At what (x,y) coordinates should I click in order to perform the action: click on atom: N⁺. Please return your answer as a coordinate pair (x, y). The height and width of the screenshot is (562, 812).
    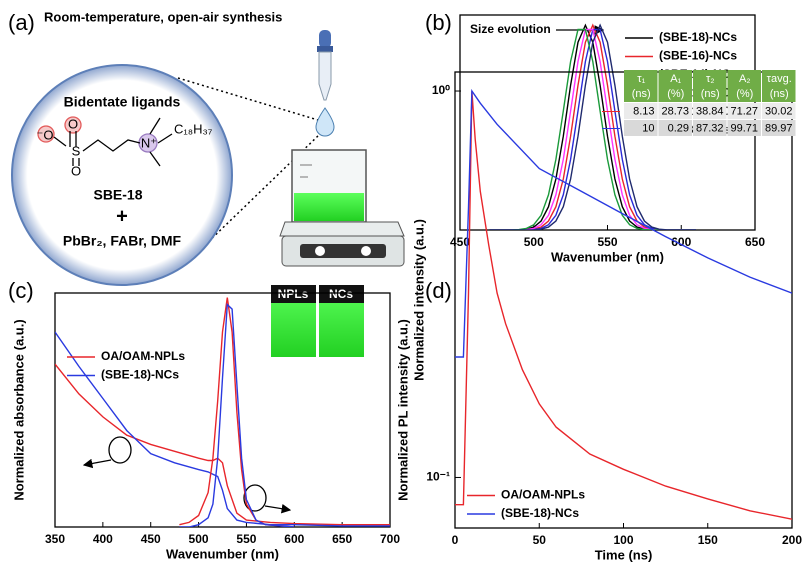
    Looking at the image, I should click on (149, 142).